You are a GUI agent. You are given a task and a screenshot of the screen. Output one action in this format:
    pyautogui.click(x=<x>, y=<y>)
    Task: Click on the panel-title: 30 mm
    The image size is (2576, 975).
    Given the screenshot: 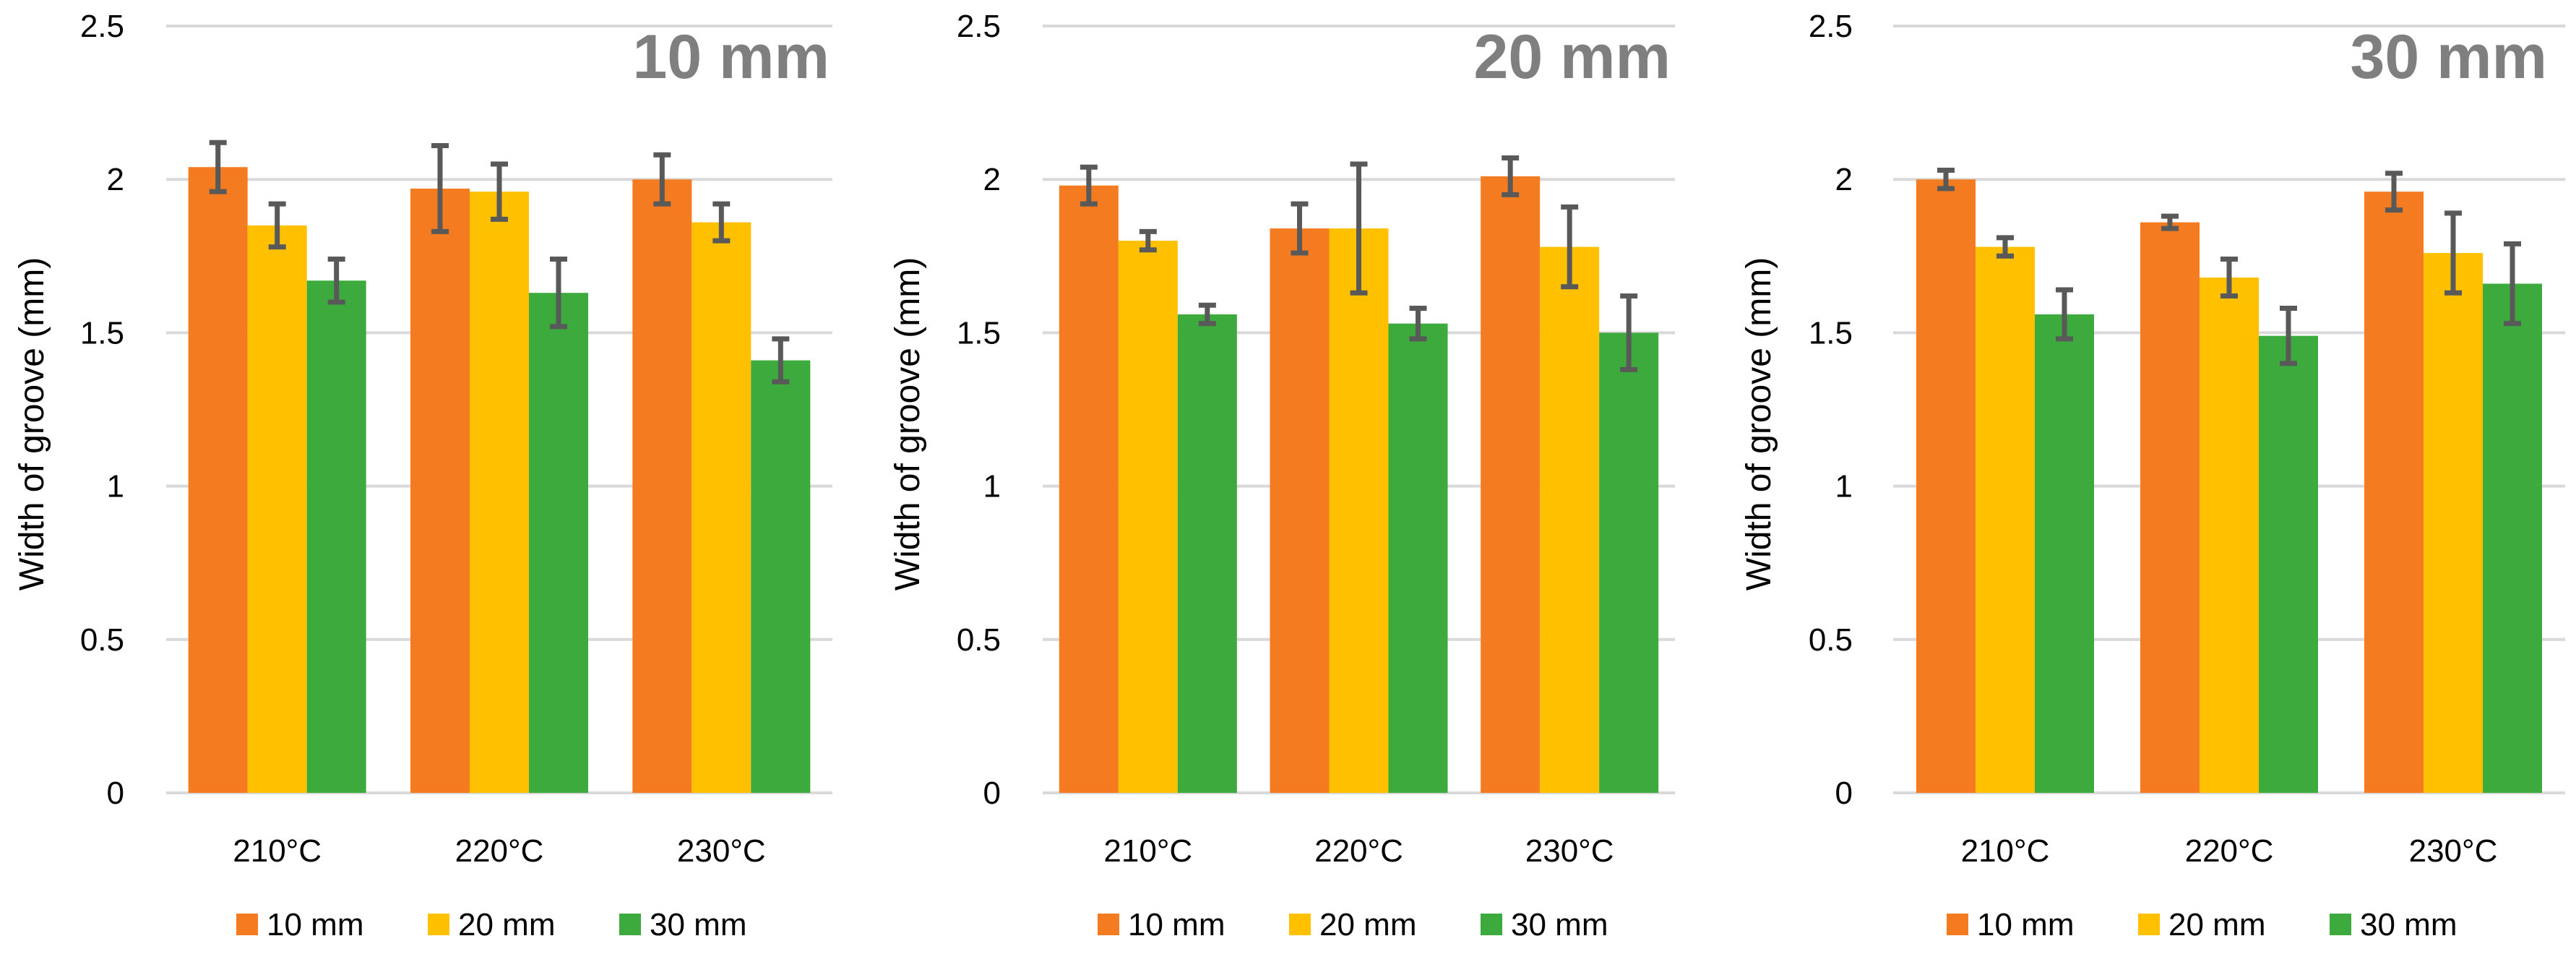 What is the action you would take?
    pyautogui.click(x=2449, y=57)
    